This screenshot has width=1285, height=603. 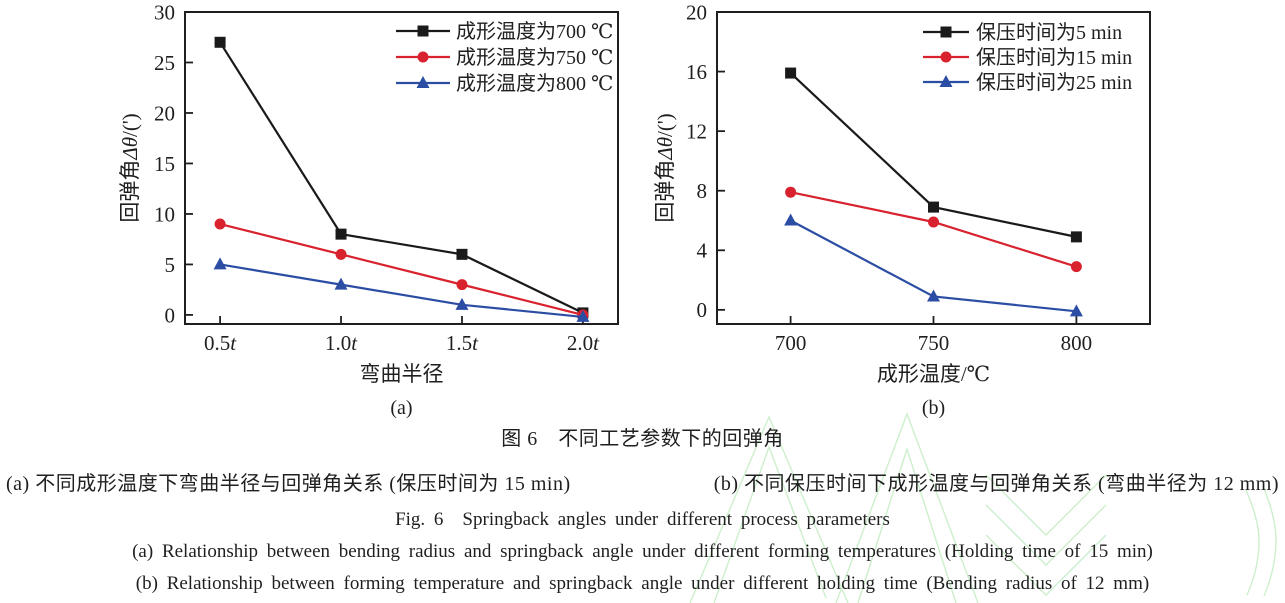 I want to click on x-tick-label: 1.0t, so click(x=341, y=343).